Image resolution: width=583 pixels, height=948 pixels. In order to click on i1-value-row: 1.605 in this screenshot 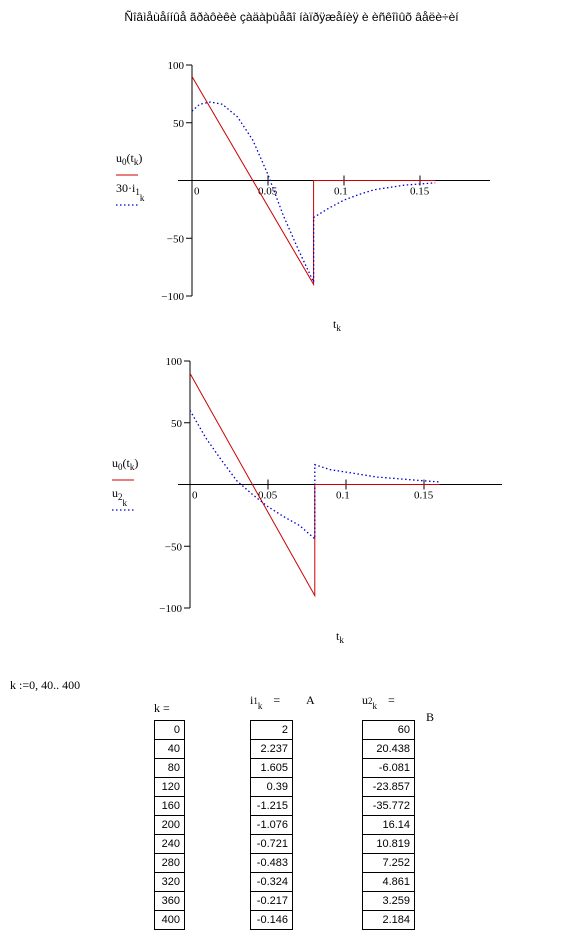, I will do `click(271, 768)`.